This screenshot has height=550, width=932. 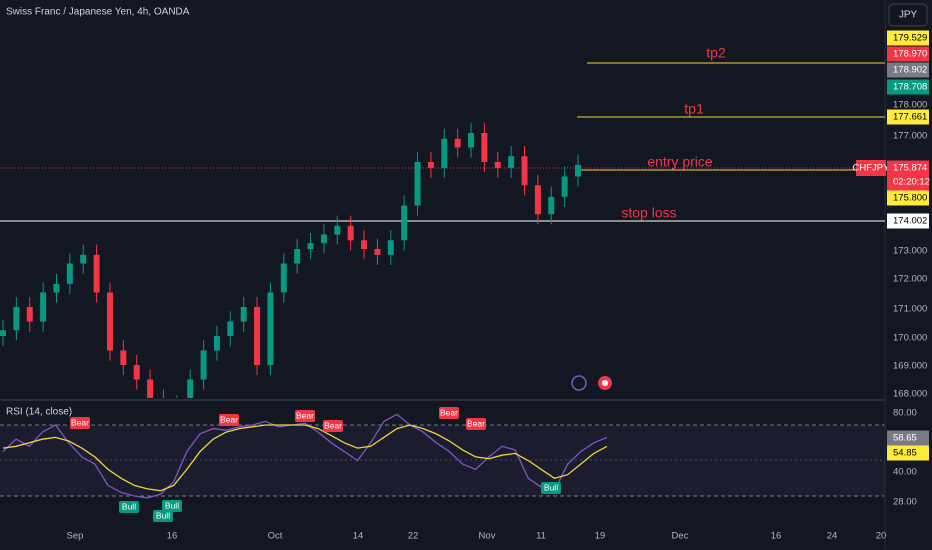 What do you see at coordinates (172, 536) in the screenshot?
I see `date-label: 16` at bounding box center [172, 536].